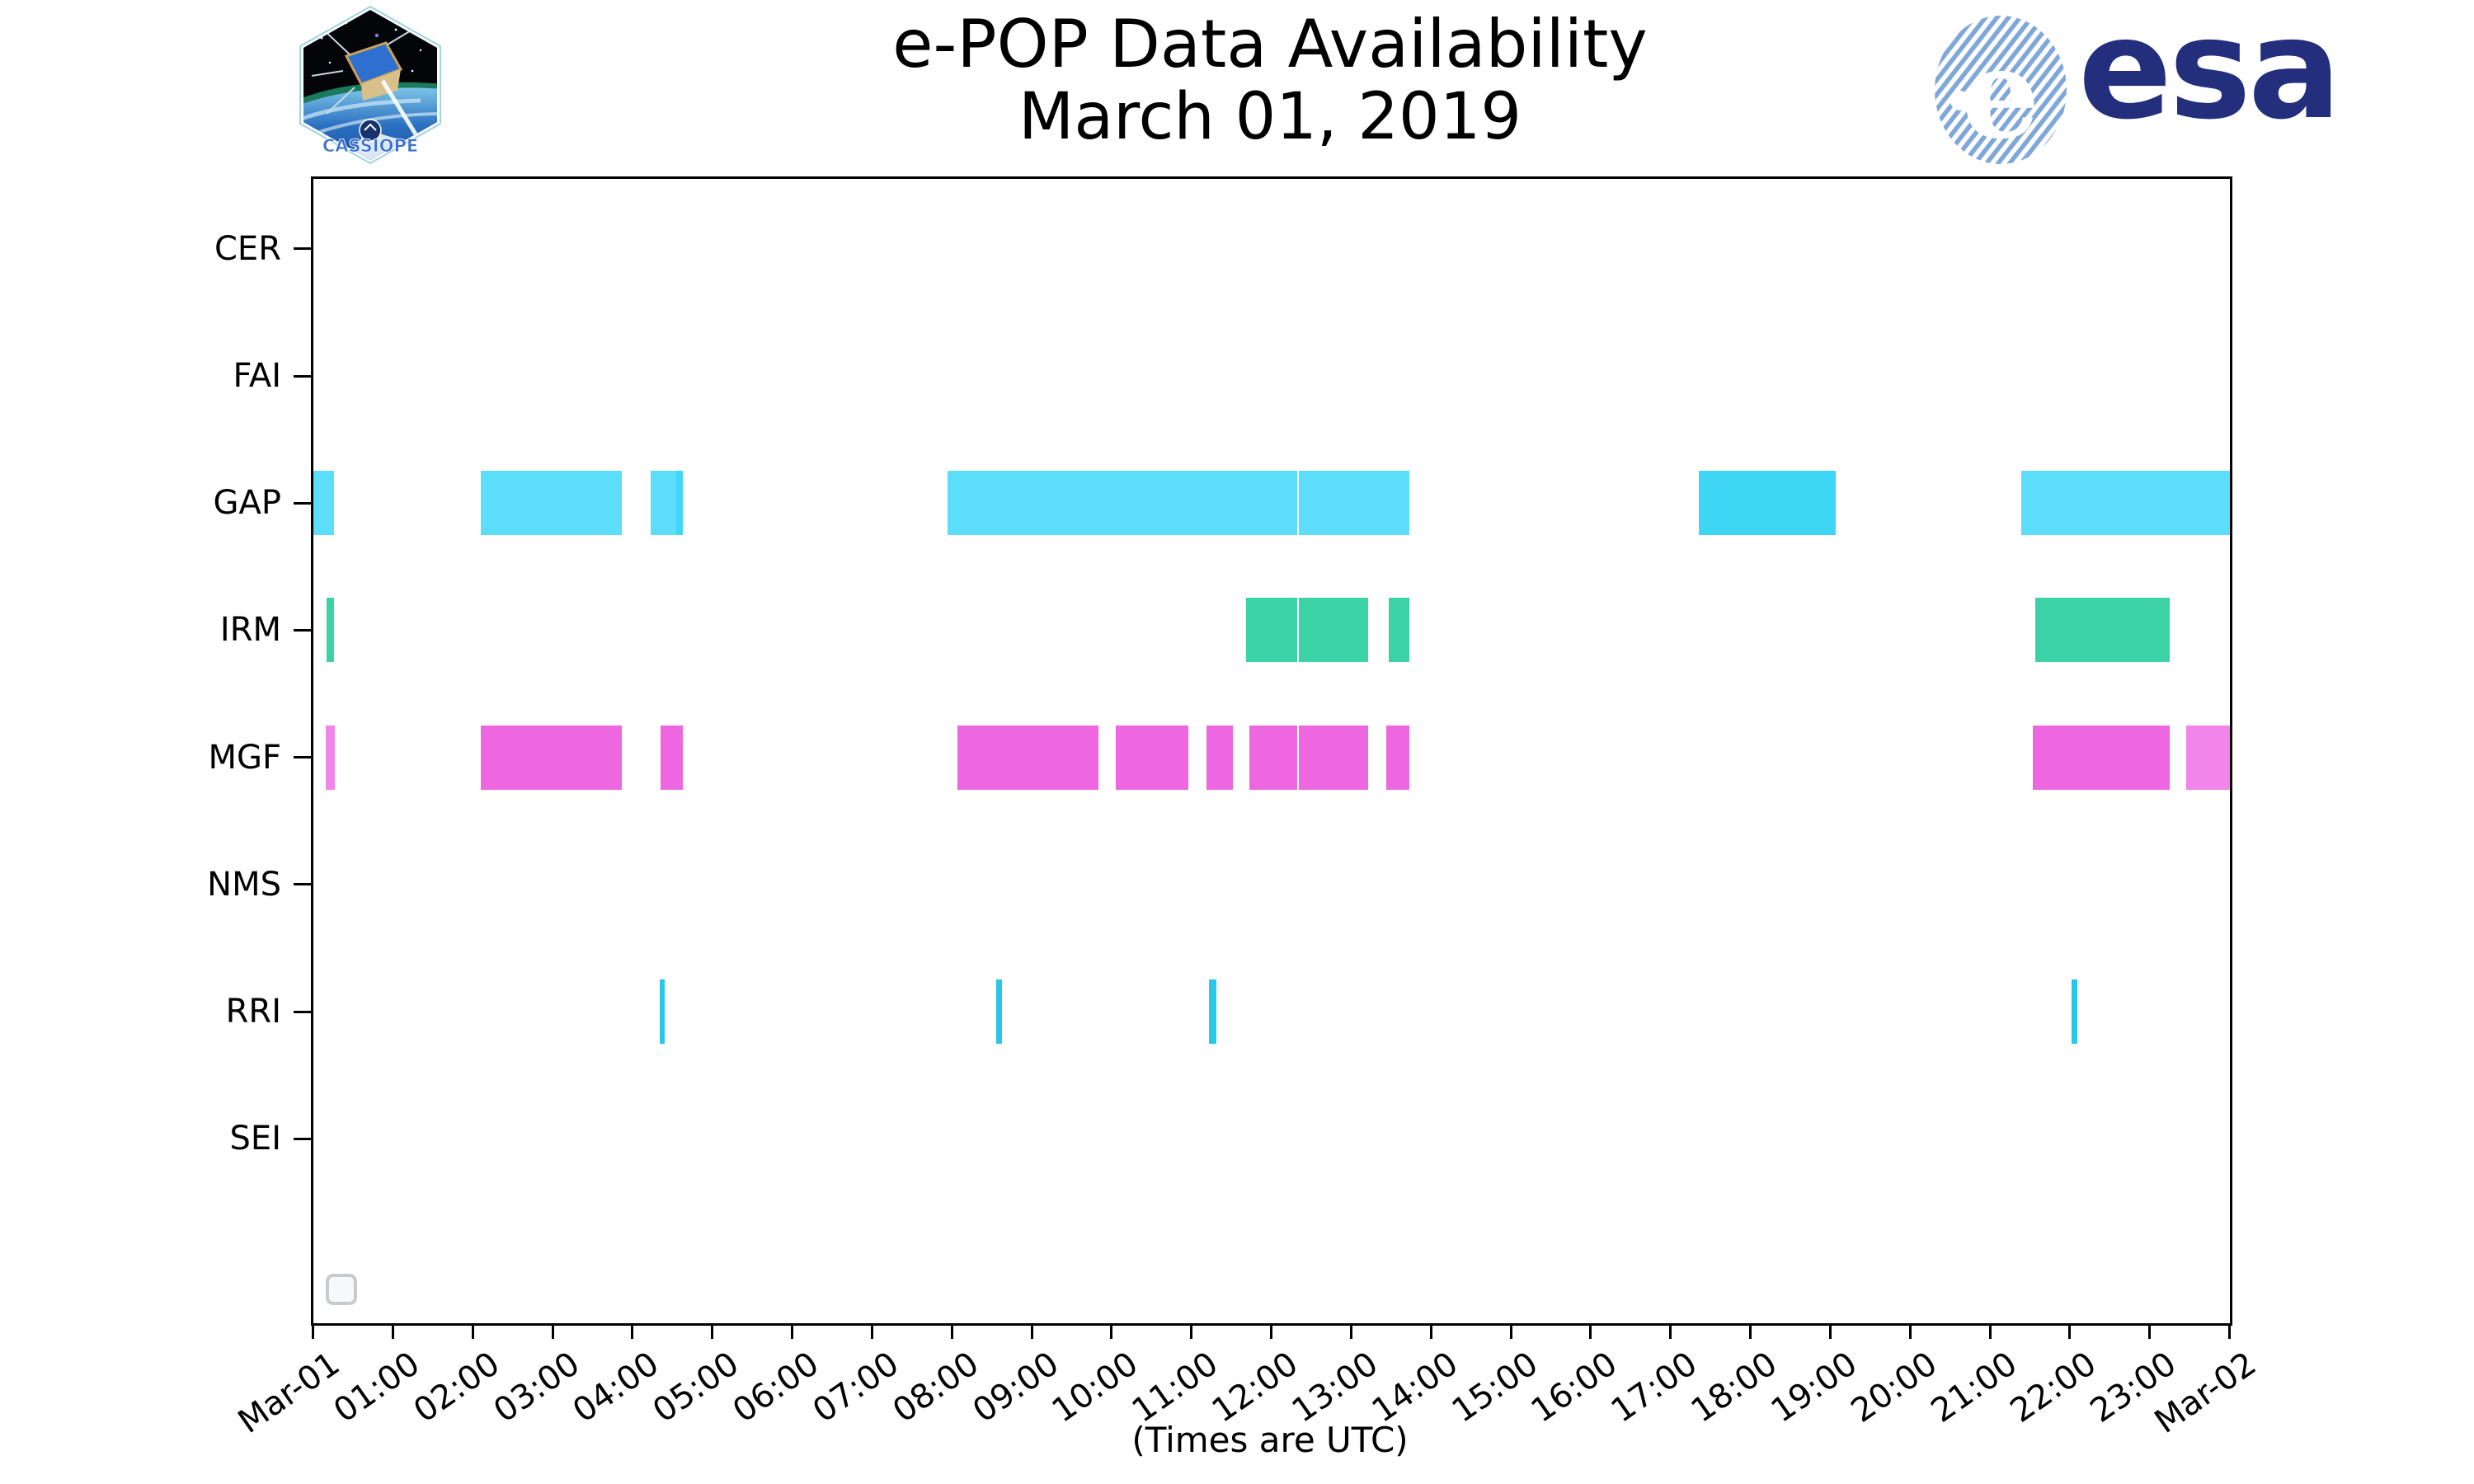 This screenshot has width=2474, height=1484. I want to click on x-axis-label-06:00: 06:00, so click(776, 1387).